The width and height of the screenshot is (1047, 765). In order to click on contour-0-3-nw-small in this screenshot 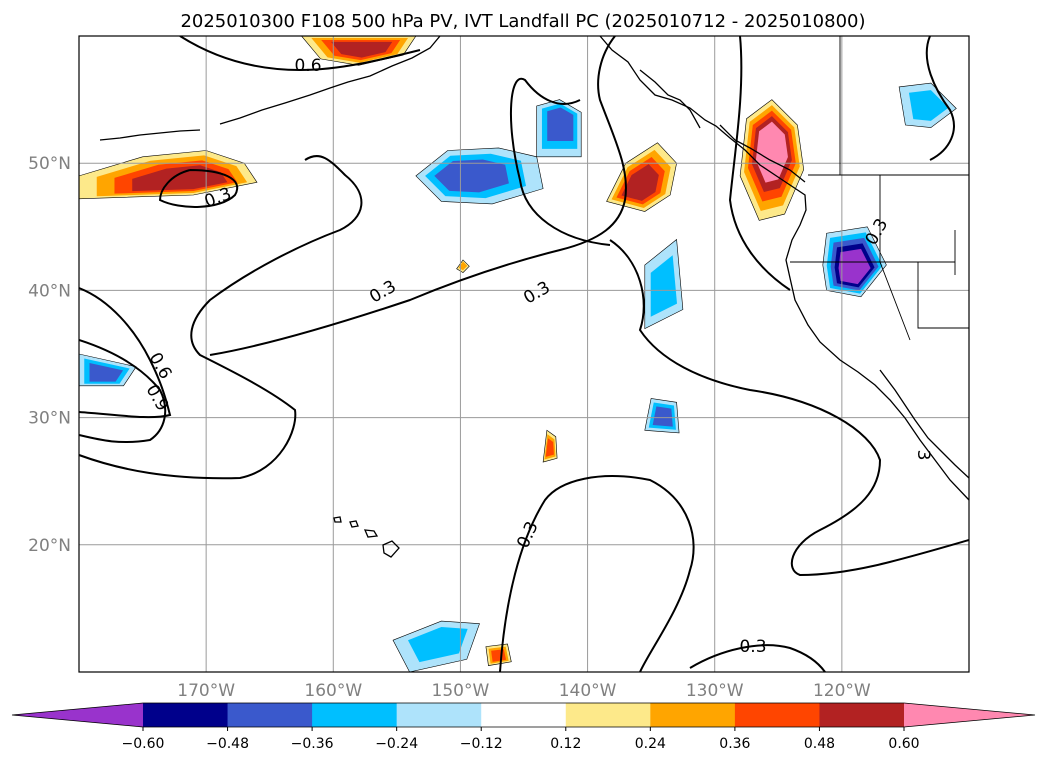, I will do `click(198, 188)`.